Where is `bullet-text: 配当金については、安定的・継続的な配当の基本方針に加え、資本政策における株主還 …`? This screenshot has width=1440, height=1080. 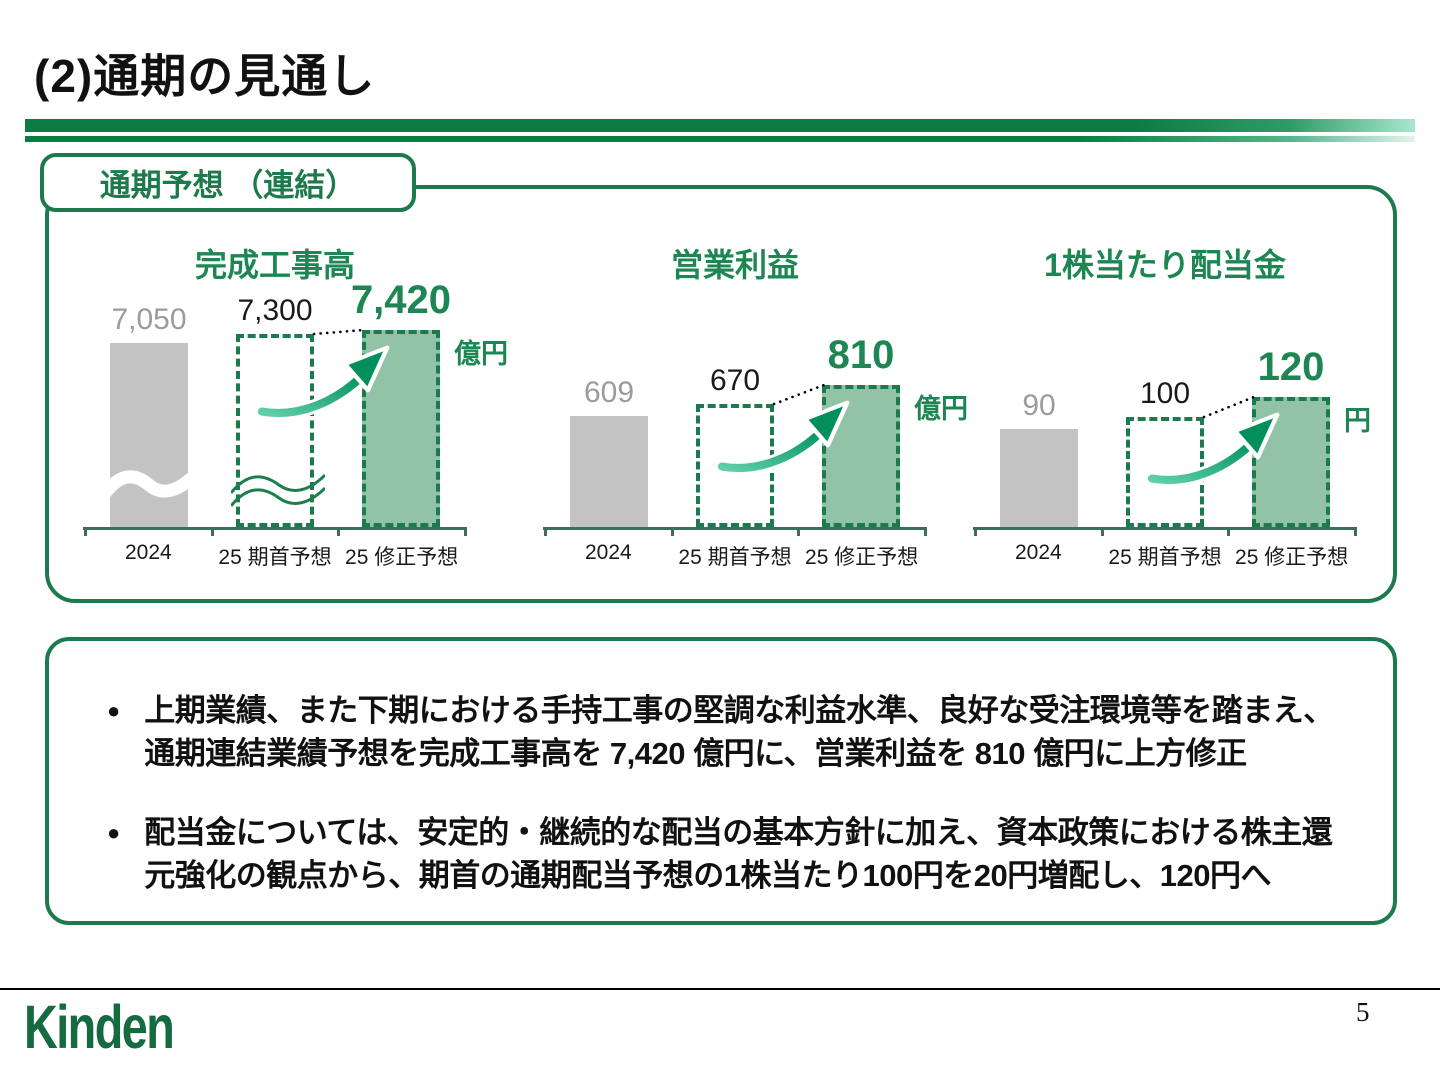 bullet-text: 配当金については、安定的・継続的な配当の基本方針に加え、資本政策における株主還 … is located at coordinates (738, 854).